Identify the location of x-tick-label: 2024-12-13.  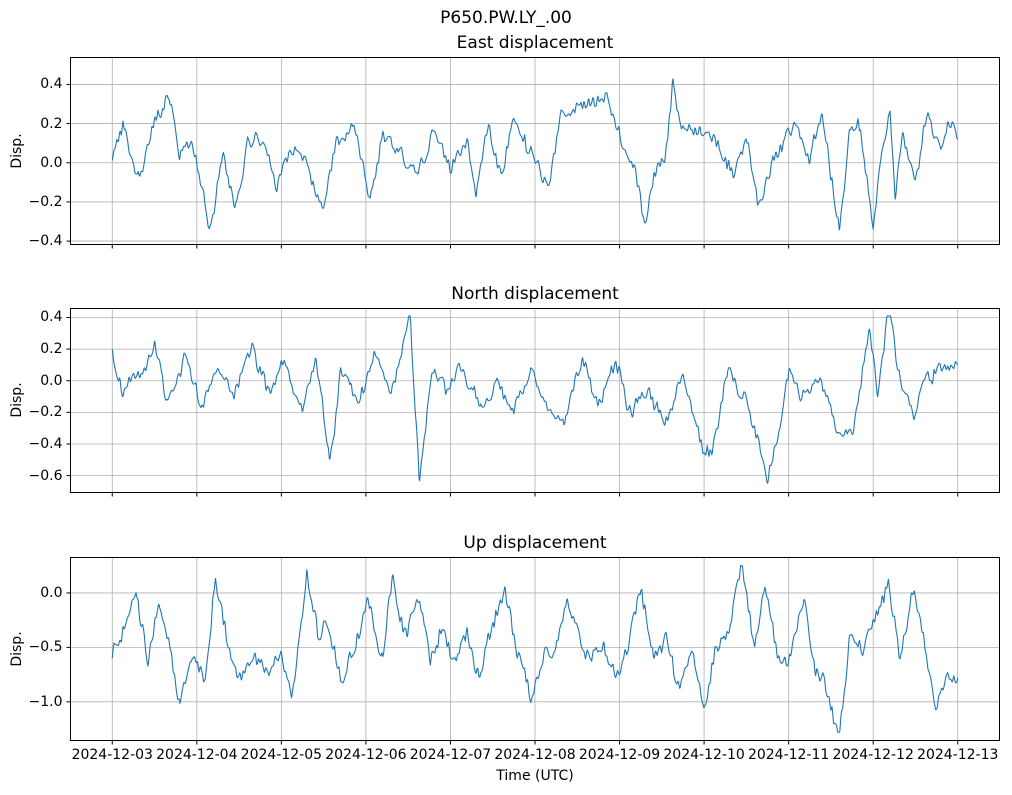
(958, 755).